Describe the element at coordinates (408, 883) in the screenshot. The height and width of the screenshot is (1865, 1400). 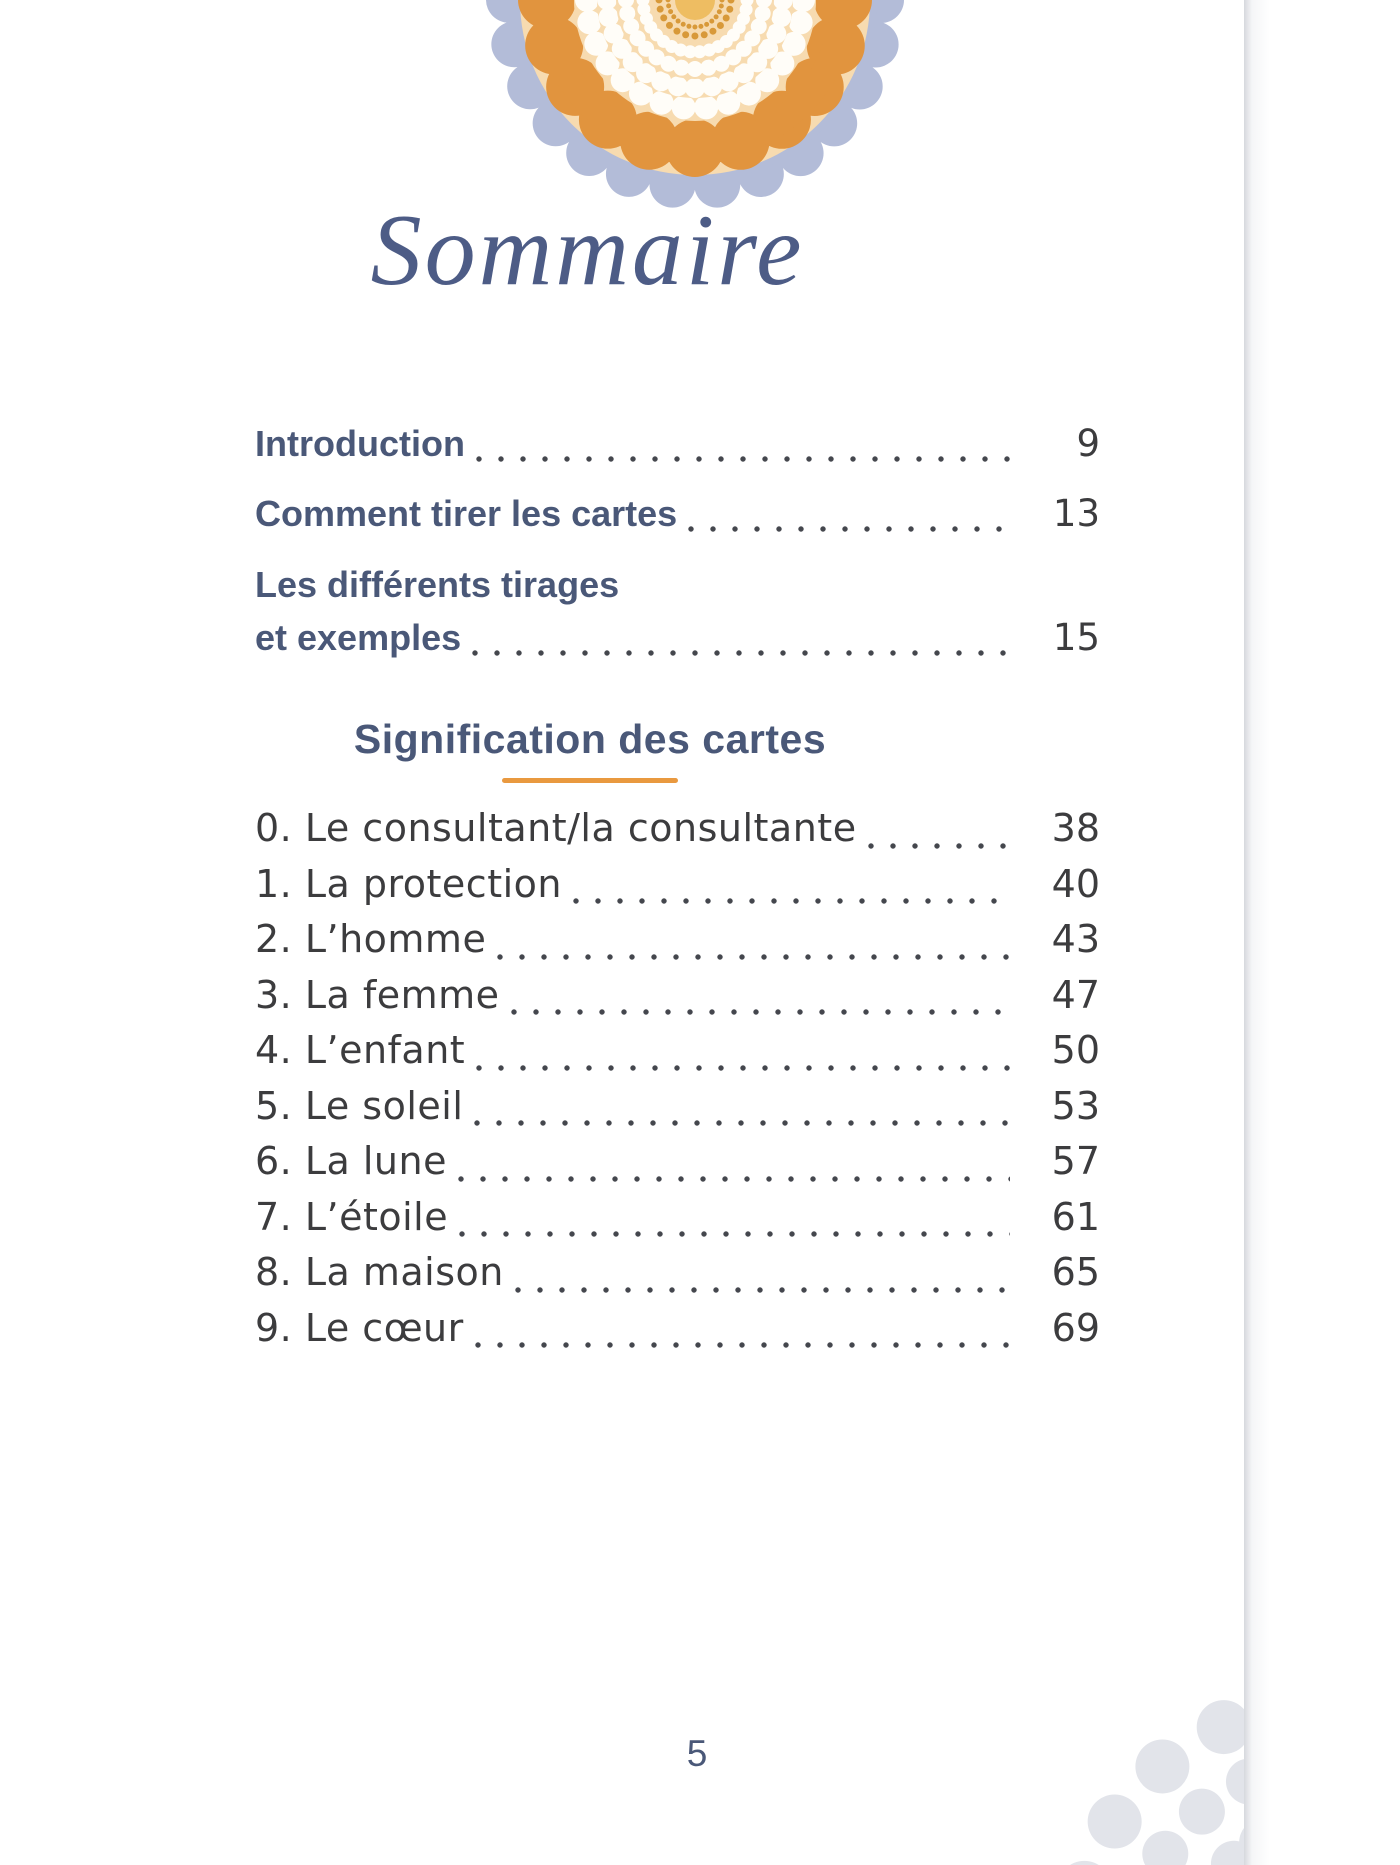
I see `toc-entry-label: 1. La protection` at that location.